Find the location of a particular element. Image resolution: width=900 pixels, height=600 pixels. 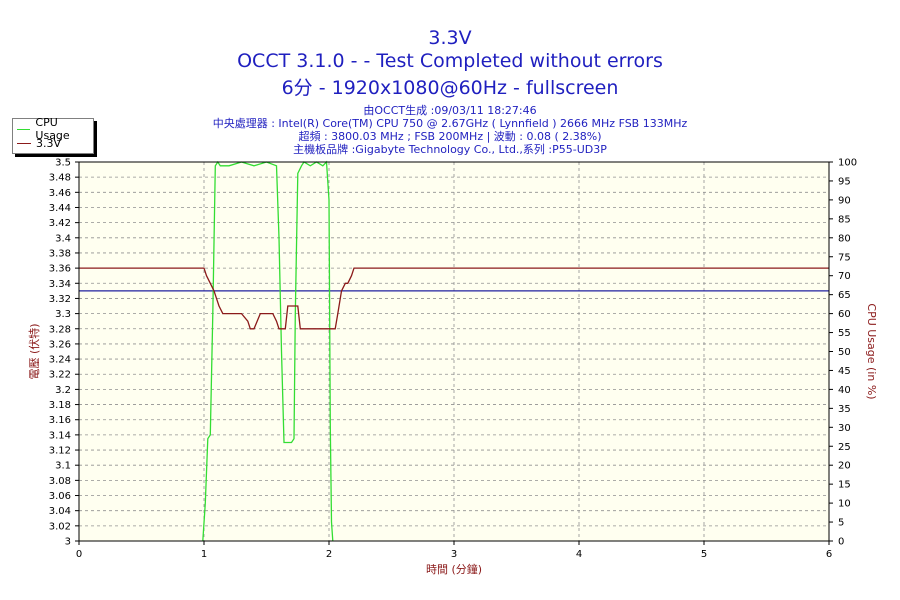

y-tick-label: 3.44 is located at coordinates (60, 208).